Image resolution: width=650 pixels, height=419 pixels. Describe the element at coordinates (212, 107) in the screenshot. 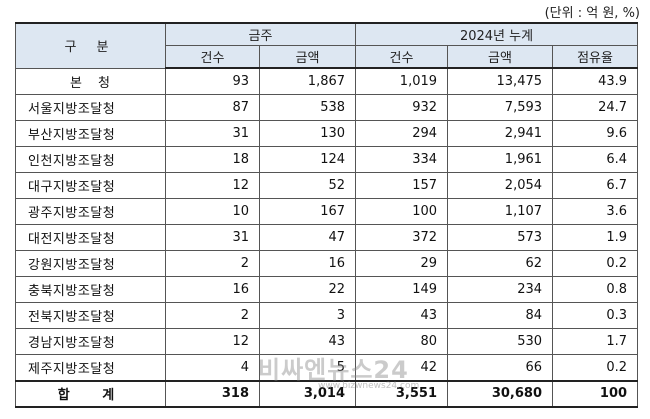

I see `row-count: 87` at that location.